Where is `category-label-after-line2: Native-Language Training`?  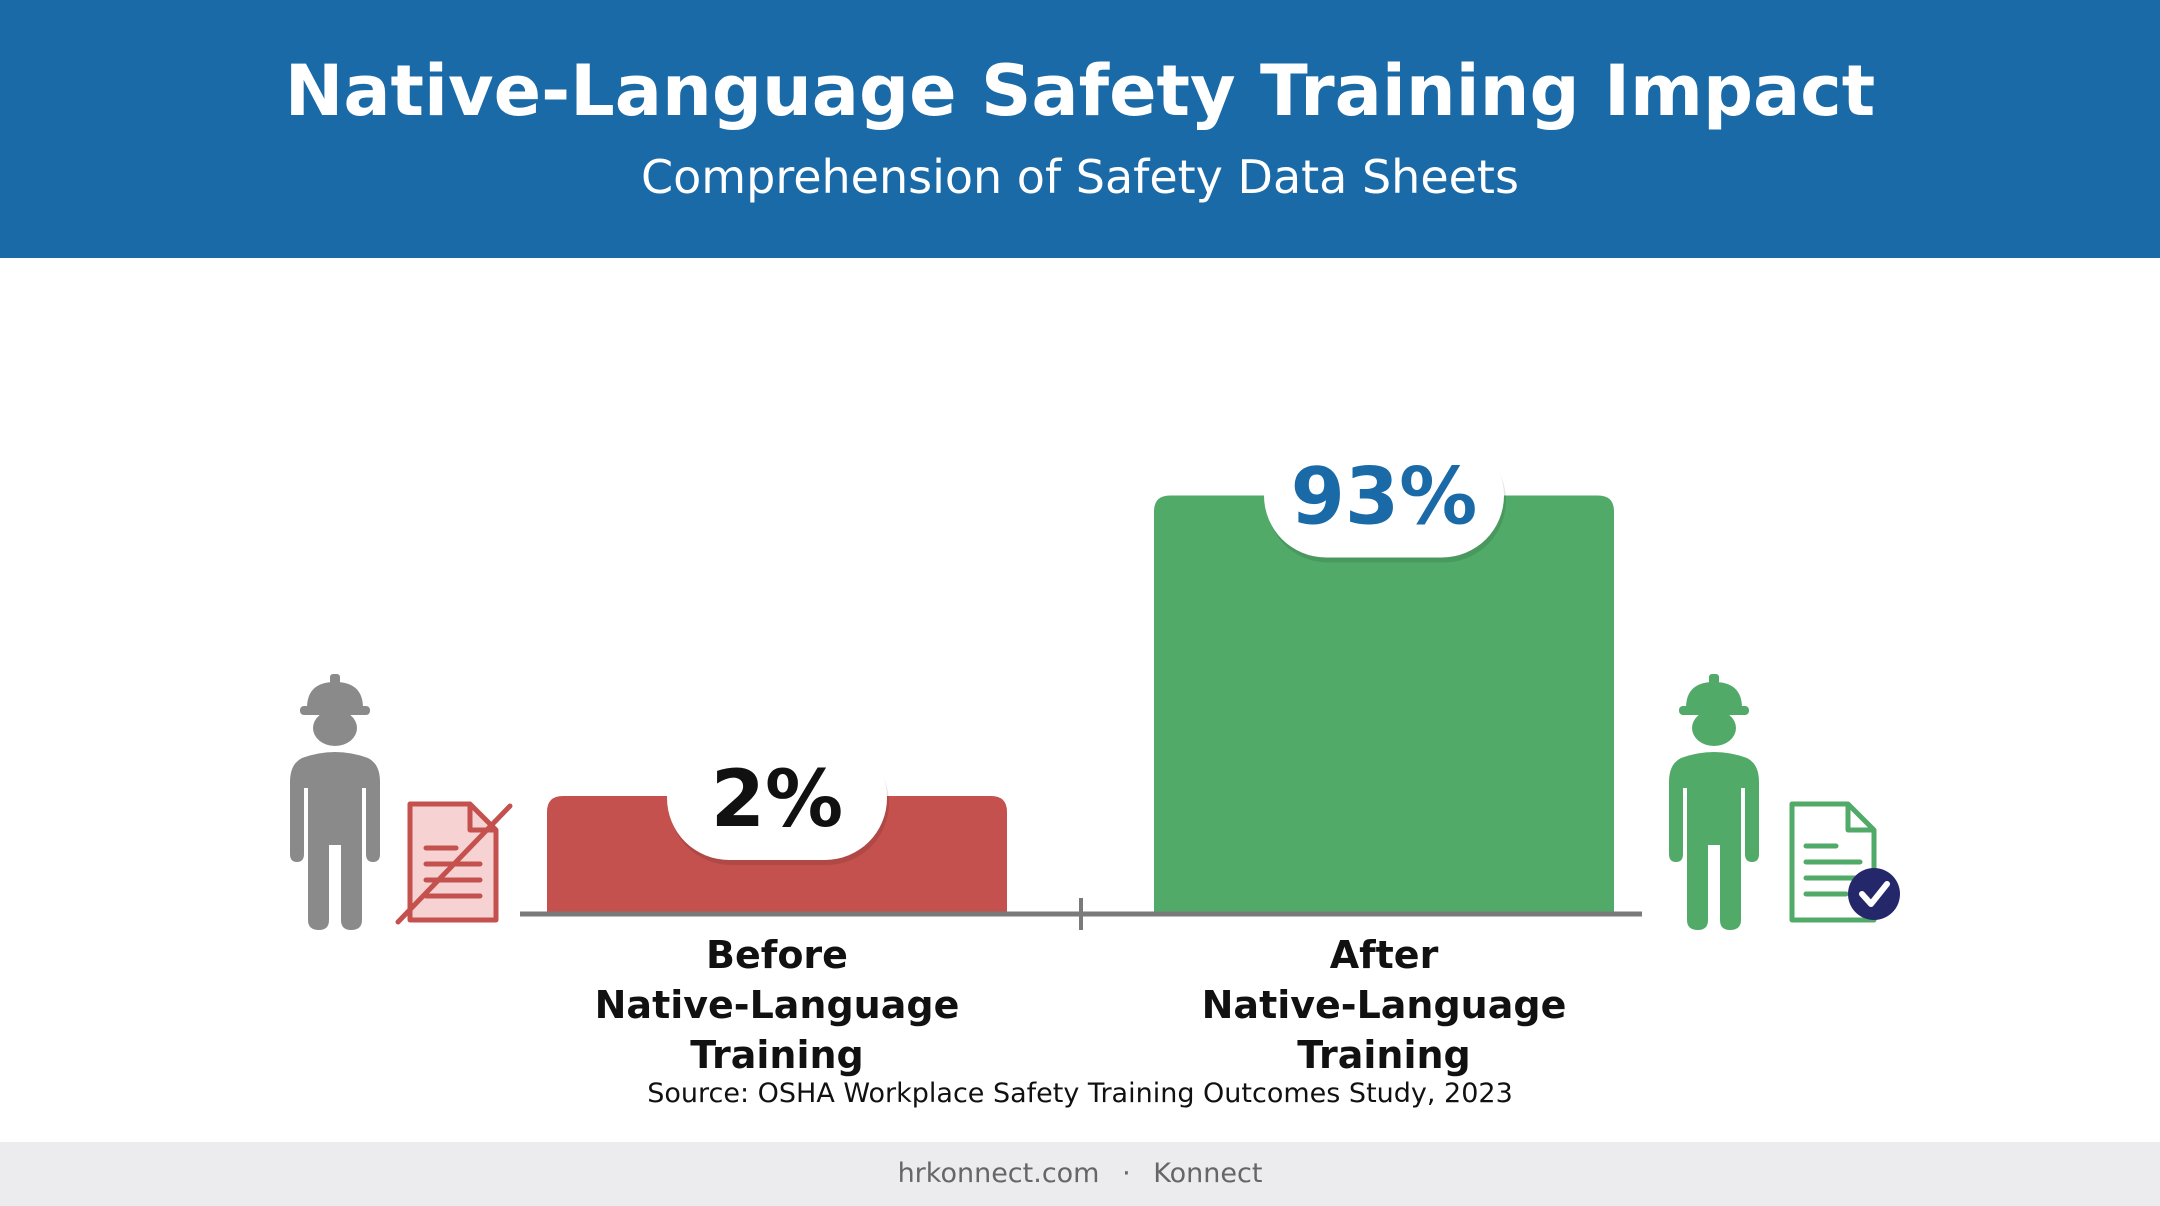
category-label-after-line2: Native-Language Training is located at coordinates (1384, 1030).